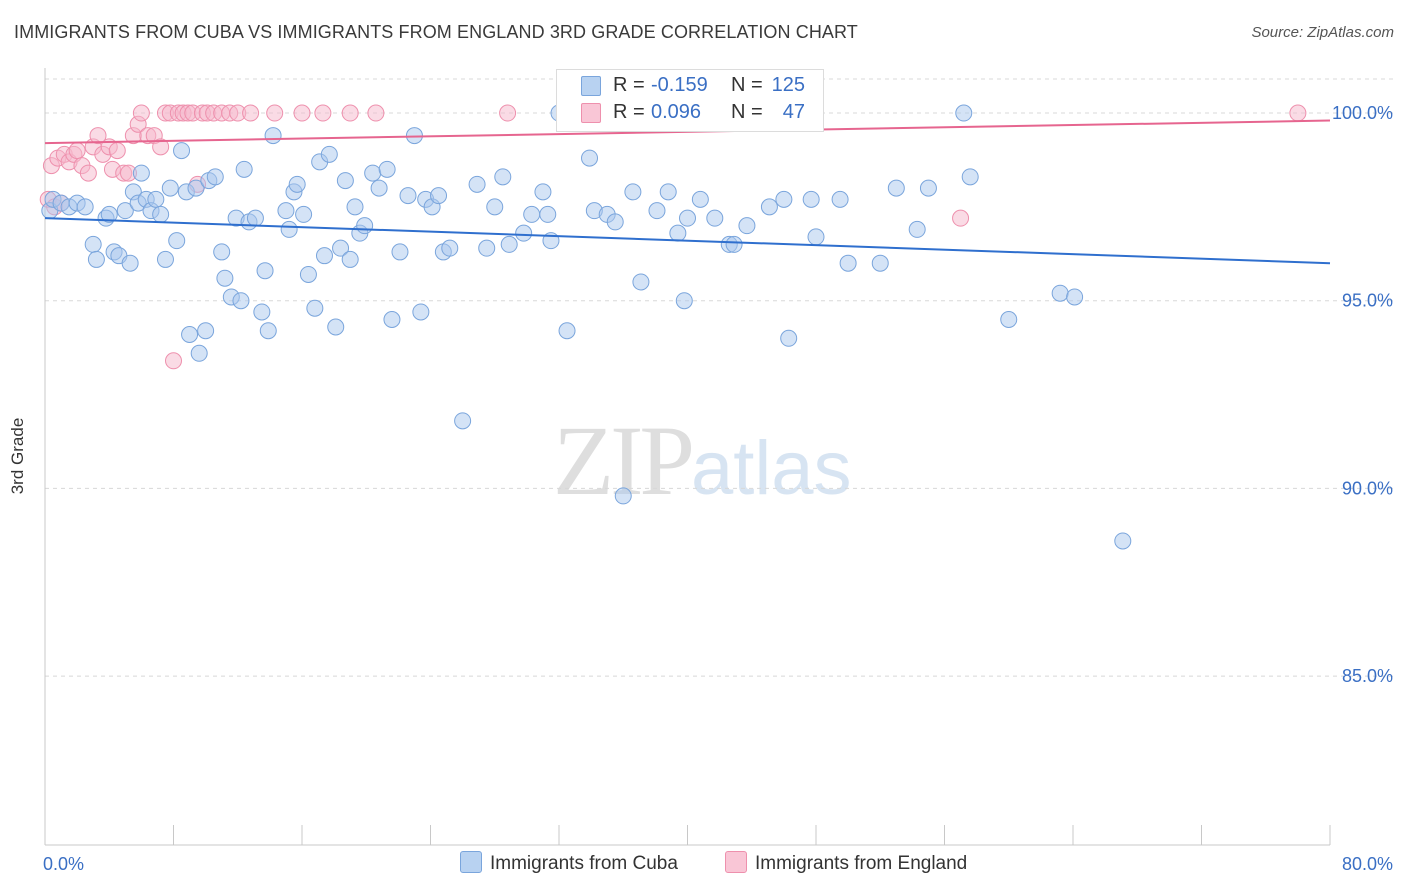 This screenshot has height=892, width=1406. I want to click on y-axis-label: 3rd Grade, so click(17, 456).